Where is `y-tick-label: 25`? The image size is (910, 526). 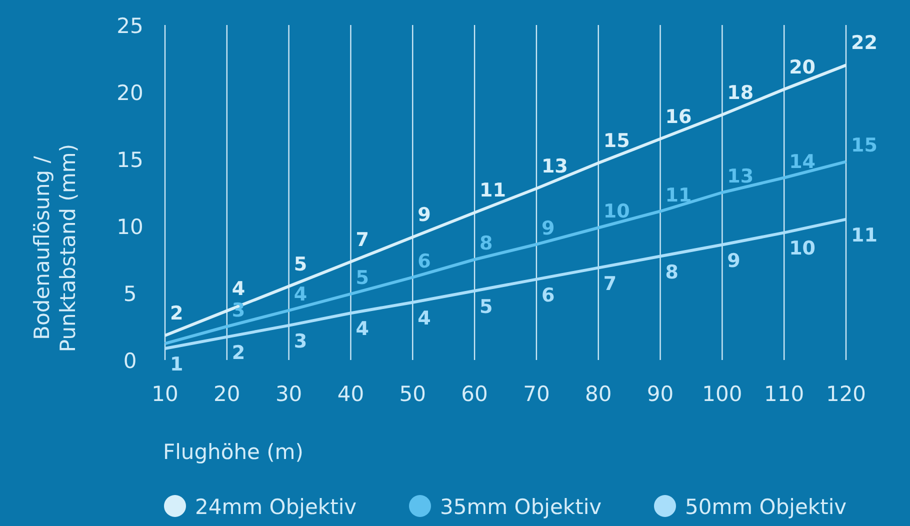 y-tick-label: 25 is located at coordinates (130, 26).